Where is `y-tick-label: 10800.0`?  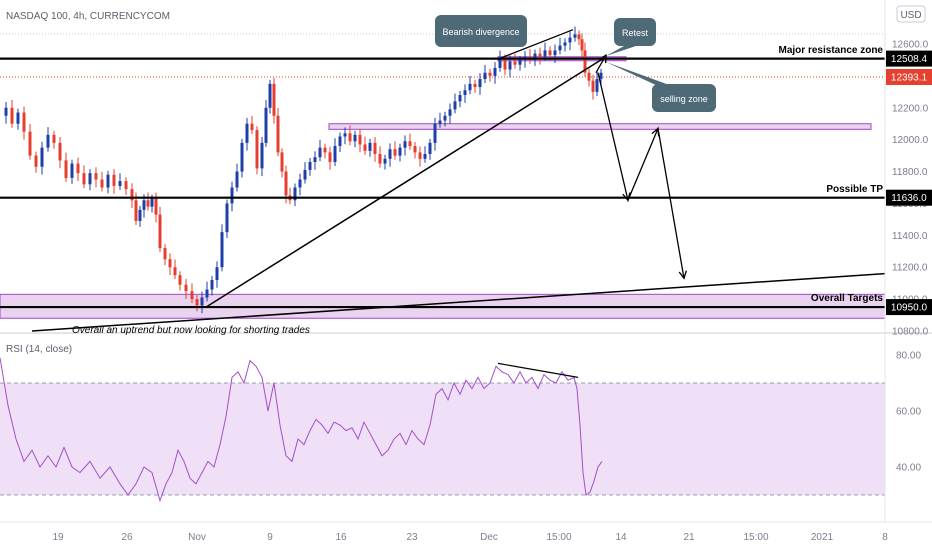
y-tick-label: 10800.0 is located at coordinates (910, 332).